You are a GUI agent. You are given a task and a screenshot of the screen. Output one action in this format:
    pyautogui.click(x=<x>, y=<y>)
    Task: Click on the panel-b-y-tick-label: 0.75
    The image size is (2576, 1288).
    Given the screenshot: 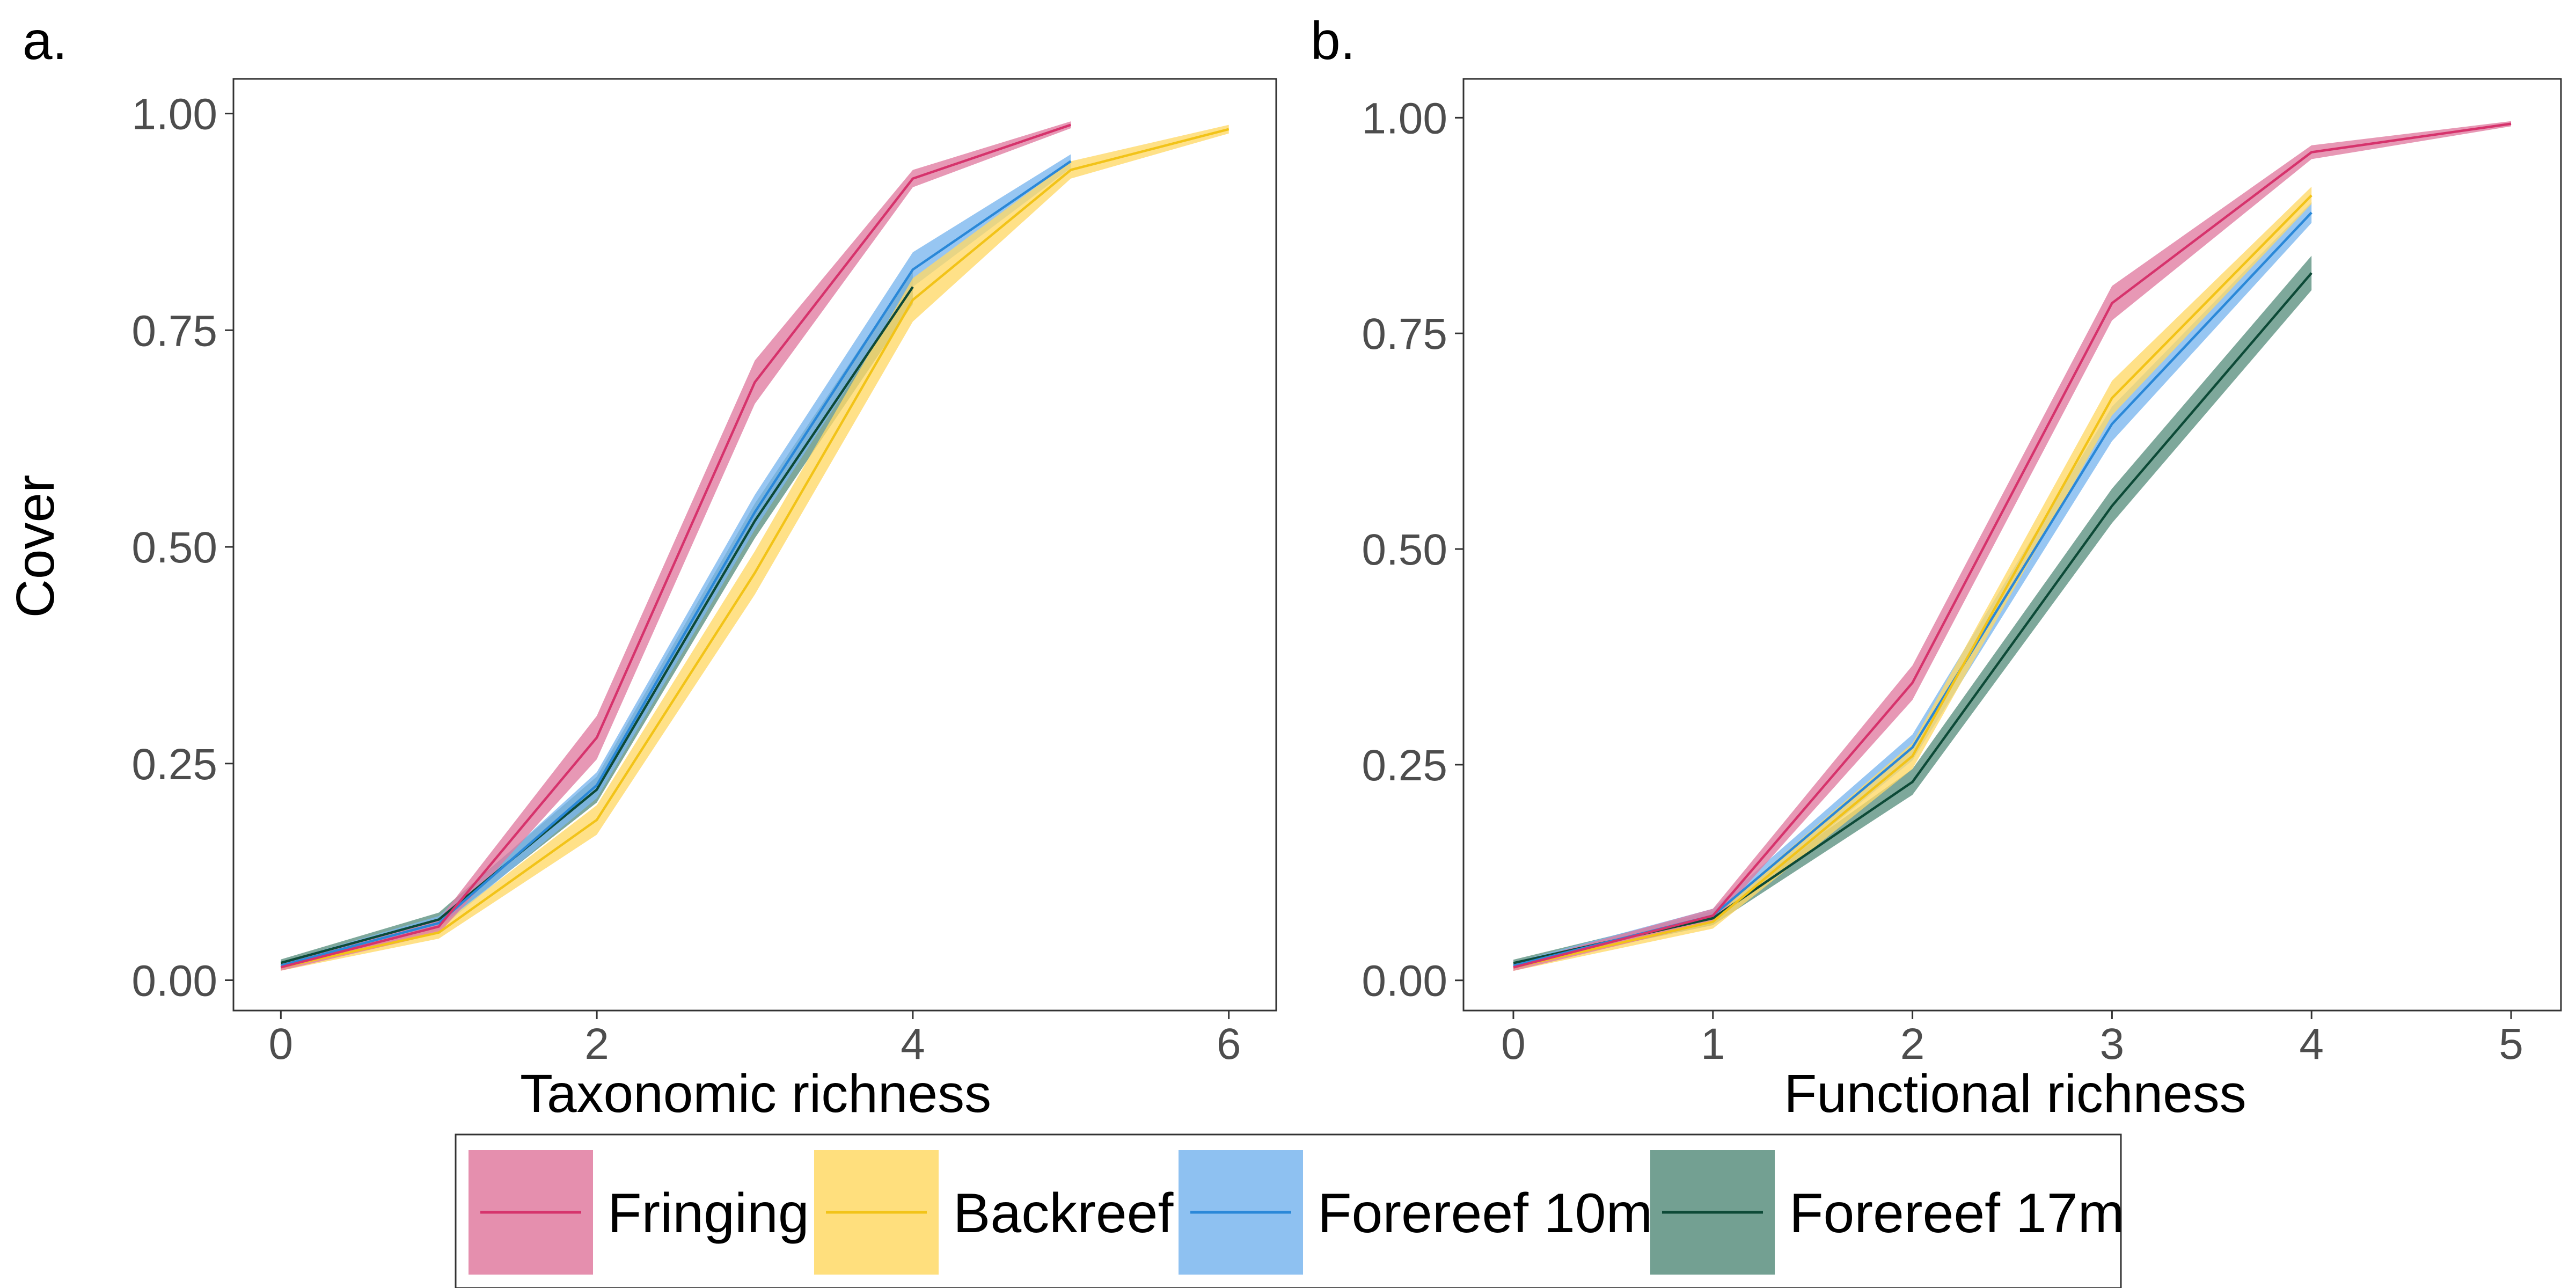 What is the action you would take?
    pyautogui.click(x=1404, y=334)
    